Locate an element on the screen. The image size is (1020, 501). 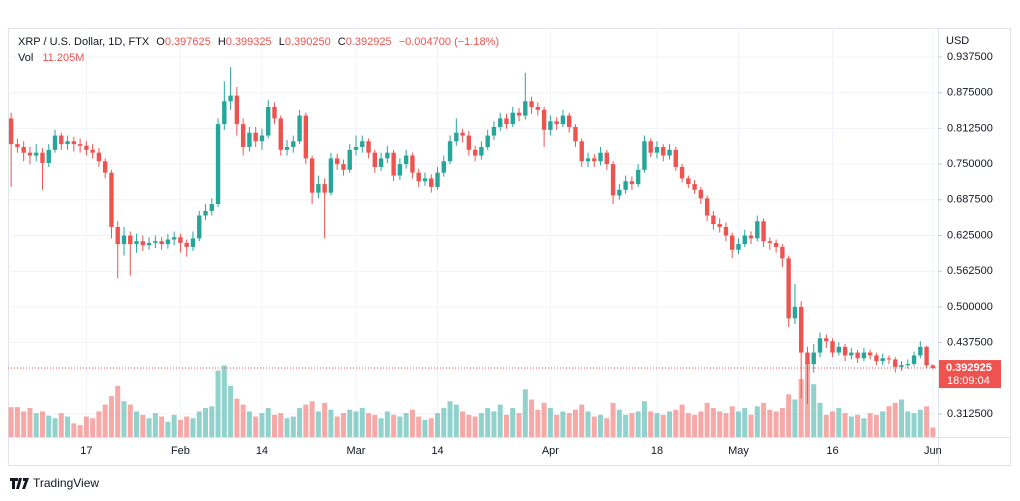
x-tick-label: May is located at coordinates (738, 451).